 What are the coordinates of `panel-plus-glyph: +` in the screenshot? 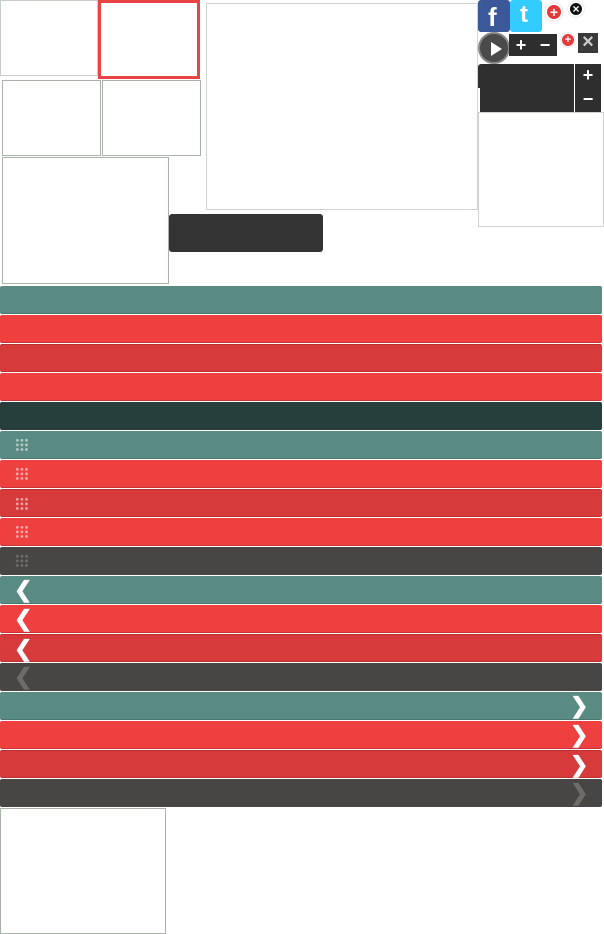 It's located at (588, 75).